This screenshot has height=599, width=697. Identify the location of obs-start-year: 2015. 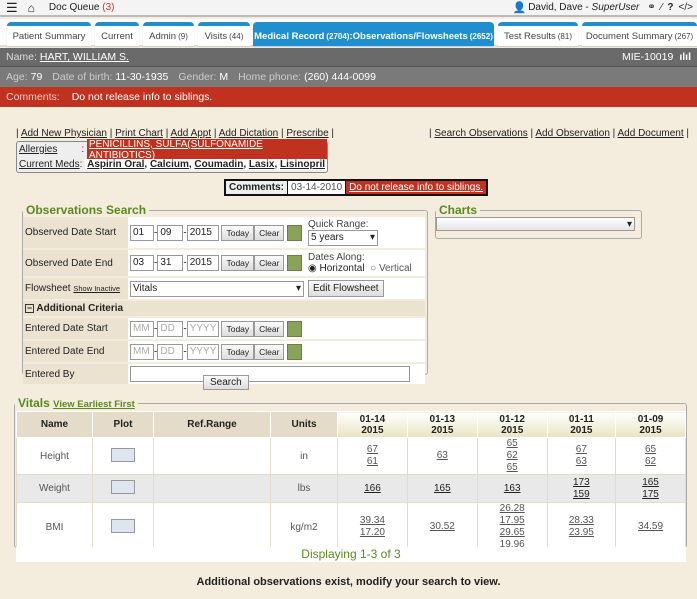
(202, 232).